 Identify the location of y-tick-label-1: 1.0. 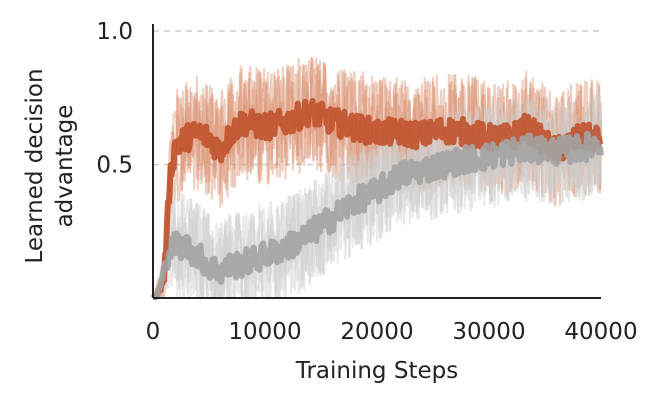
(114, 32).